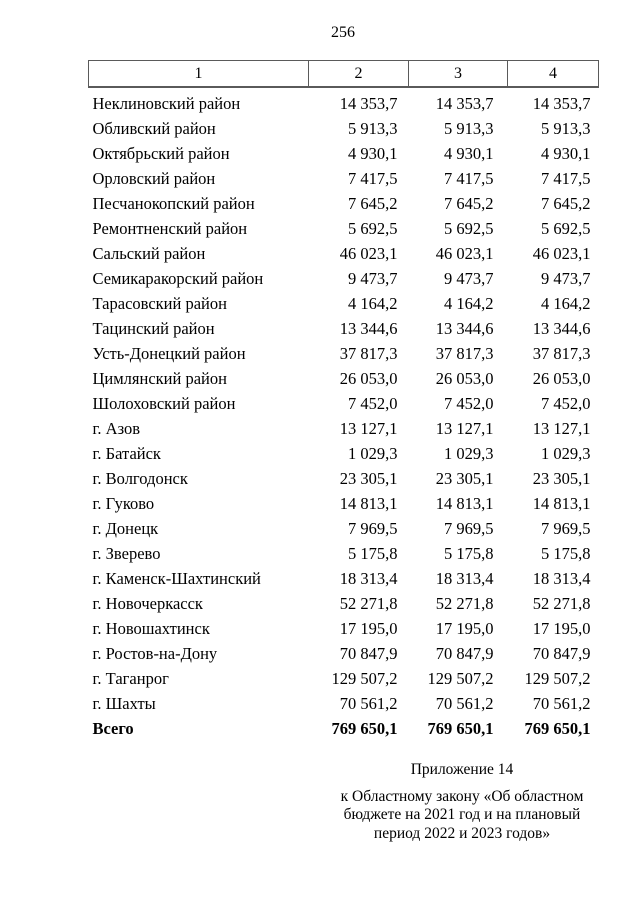  Describe the element at coordinates (154, 128) in the screenshot. I see `row-label: Обливский район` at that location.